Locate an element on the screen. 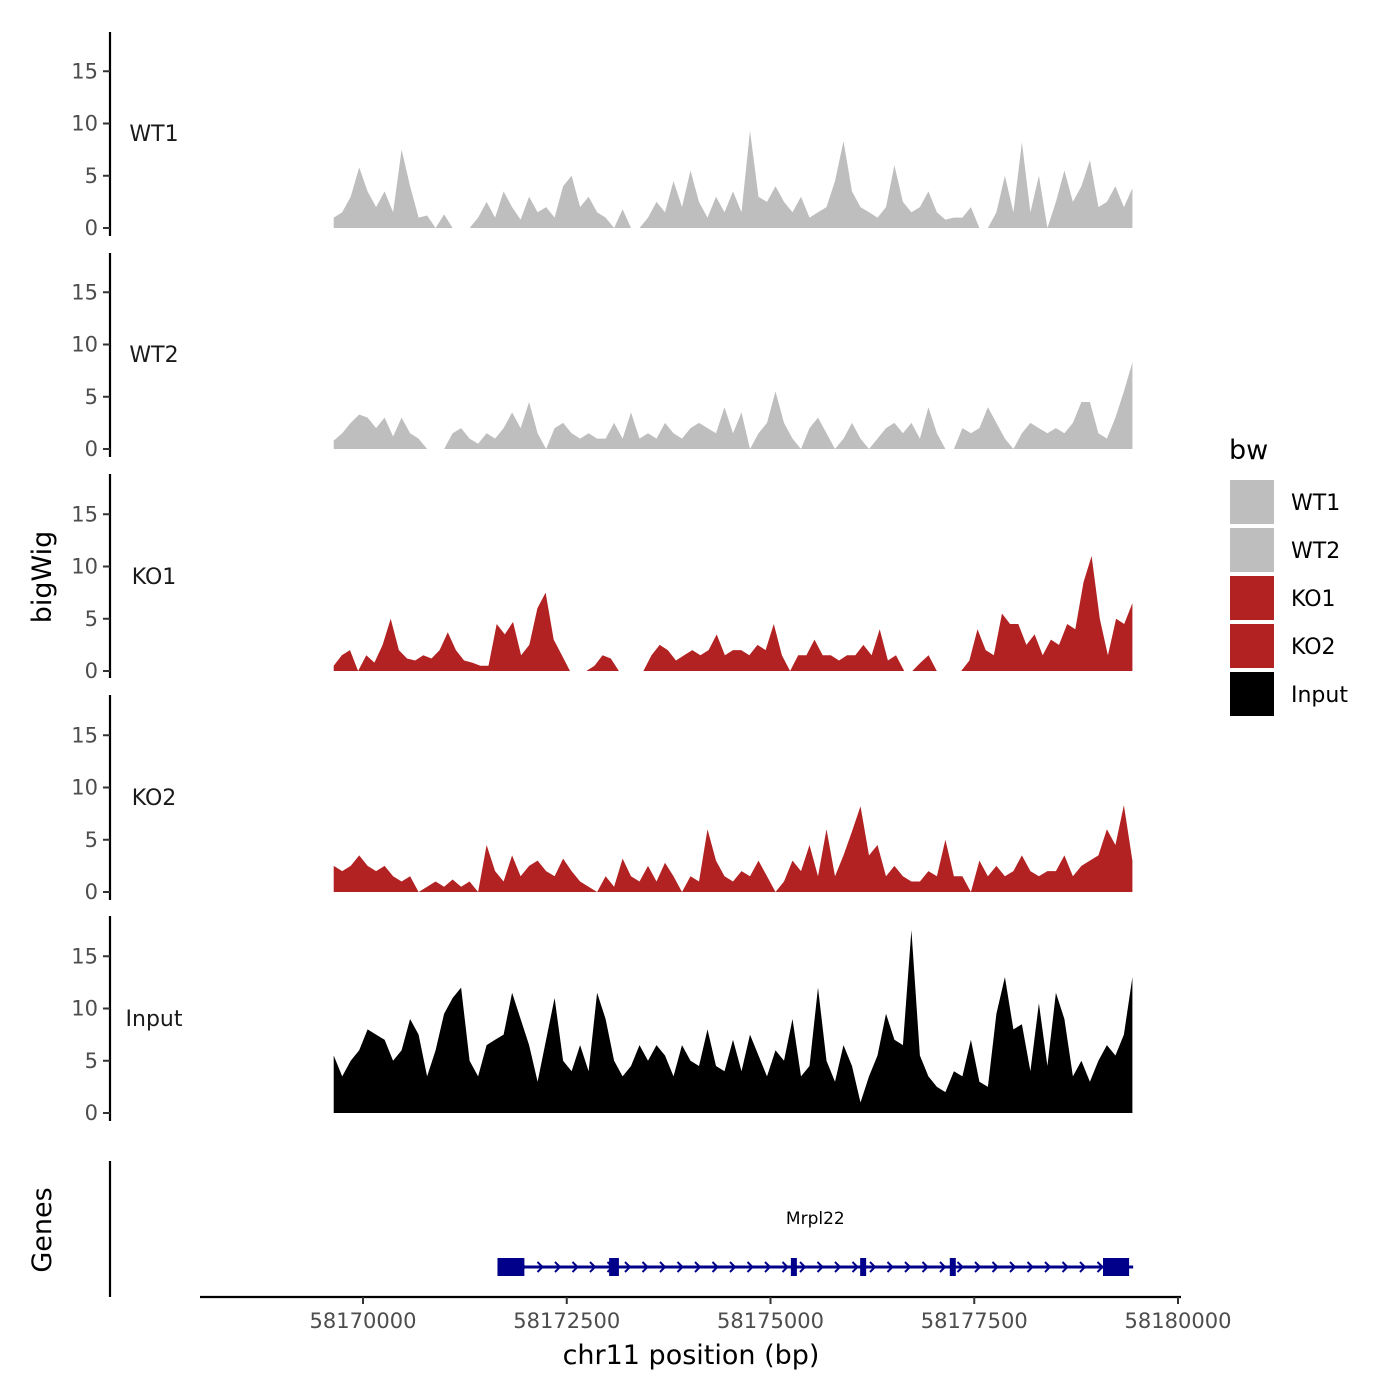 The width and height of the screenshot is (1400, 1400). x-tick-label: 58180000 is located at coordinates (1178, 1321).